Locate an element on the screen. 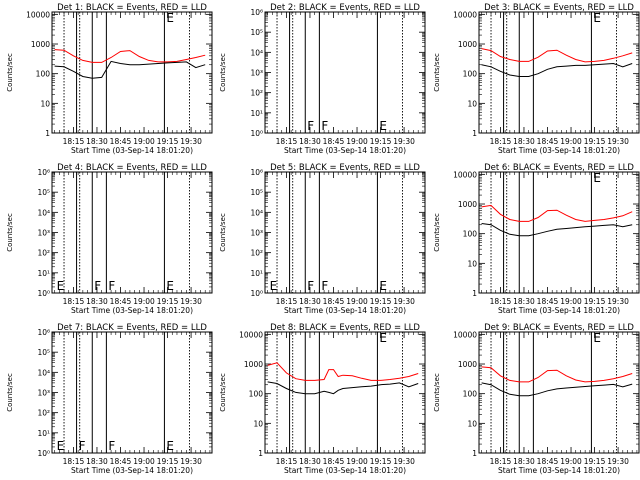  panel-title: Det 3: BLACK = Events, RED = LLD is located at coordinates (559, 8).